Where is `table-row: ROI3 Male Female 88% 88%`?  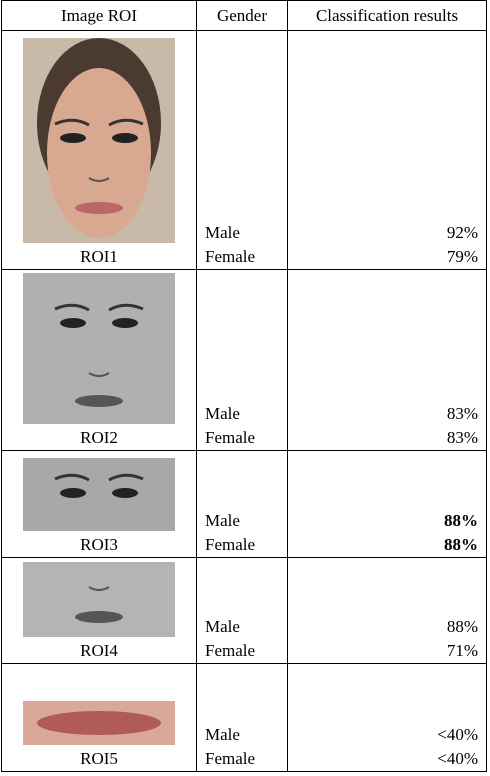 table-row: ROI3 Male Female 88% 88% is located at coordinates (244, 504).